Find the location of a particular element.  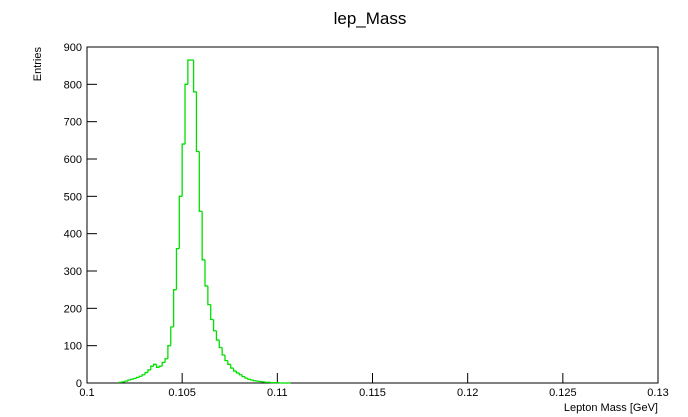

x-tick-label: 0.13 is located at coordinates (657, 393).